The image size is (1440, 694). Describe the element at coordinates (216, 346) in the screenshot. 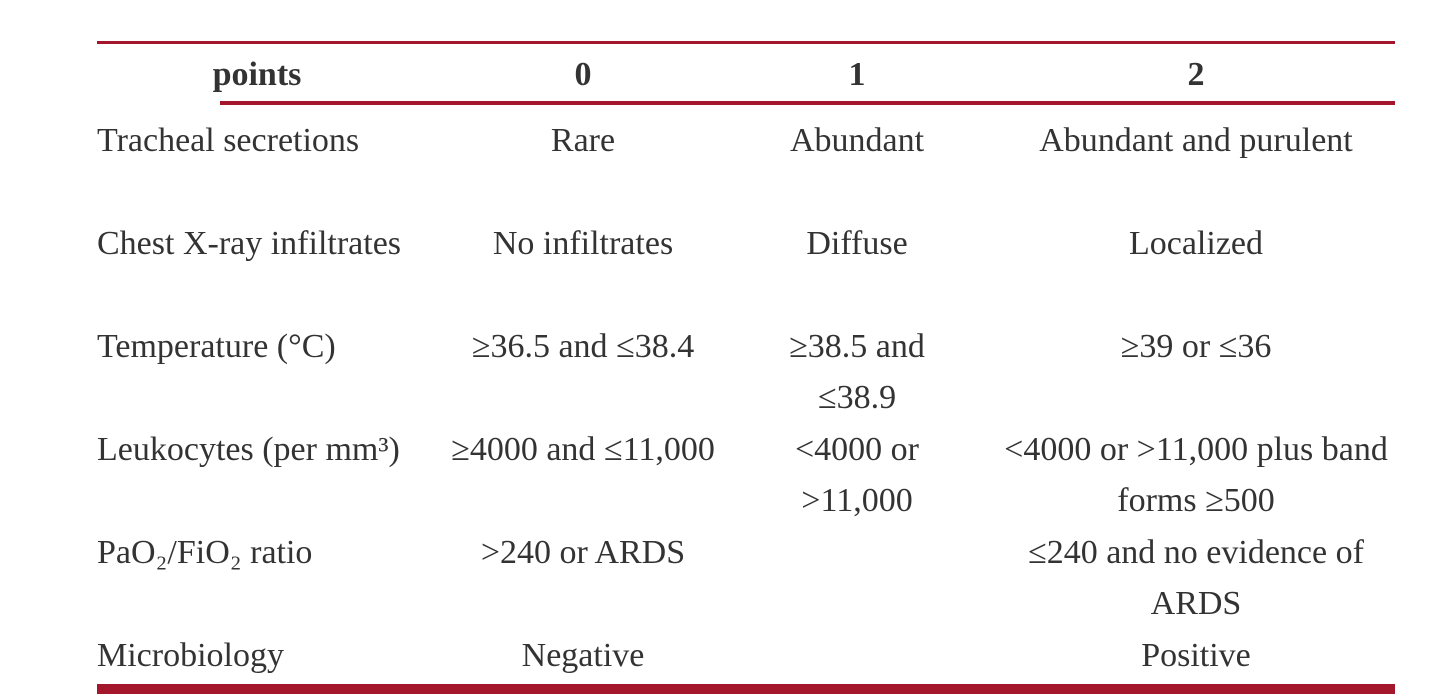

I see `row-label: Temperature (°C)` at that location.